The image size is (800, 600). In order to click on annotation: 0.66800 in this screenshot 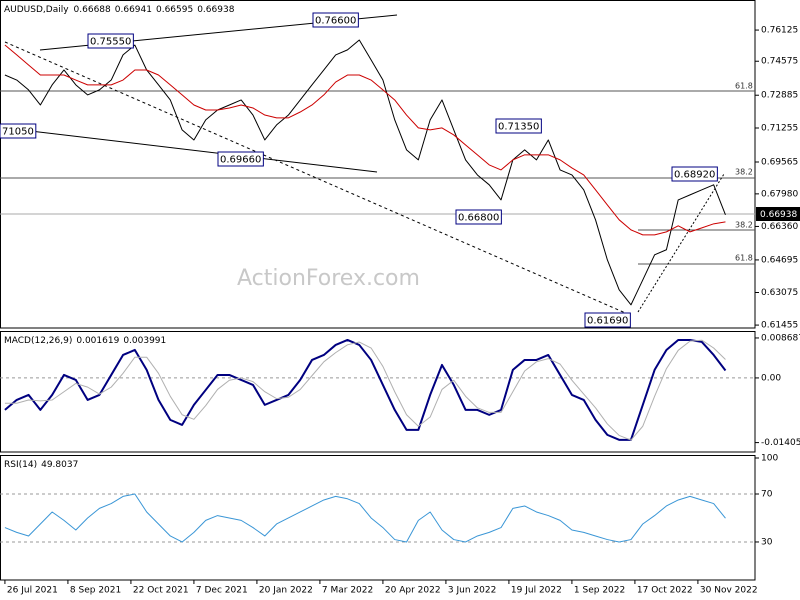, I will do `click(478, 218)`.